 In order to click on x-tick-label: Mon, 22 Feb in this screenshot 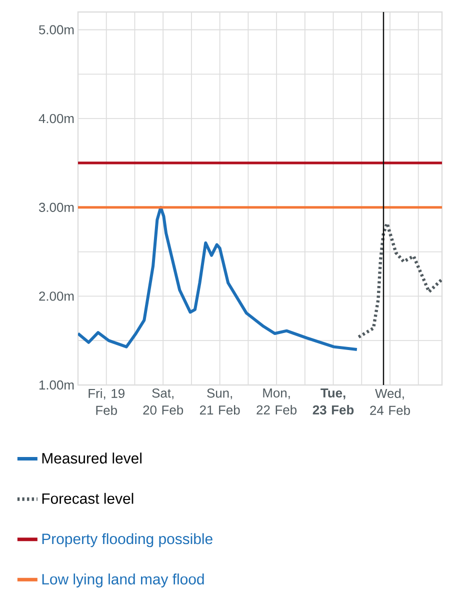, I will do `click(276, 401)`.